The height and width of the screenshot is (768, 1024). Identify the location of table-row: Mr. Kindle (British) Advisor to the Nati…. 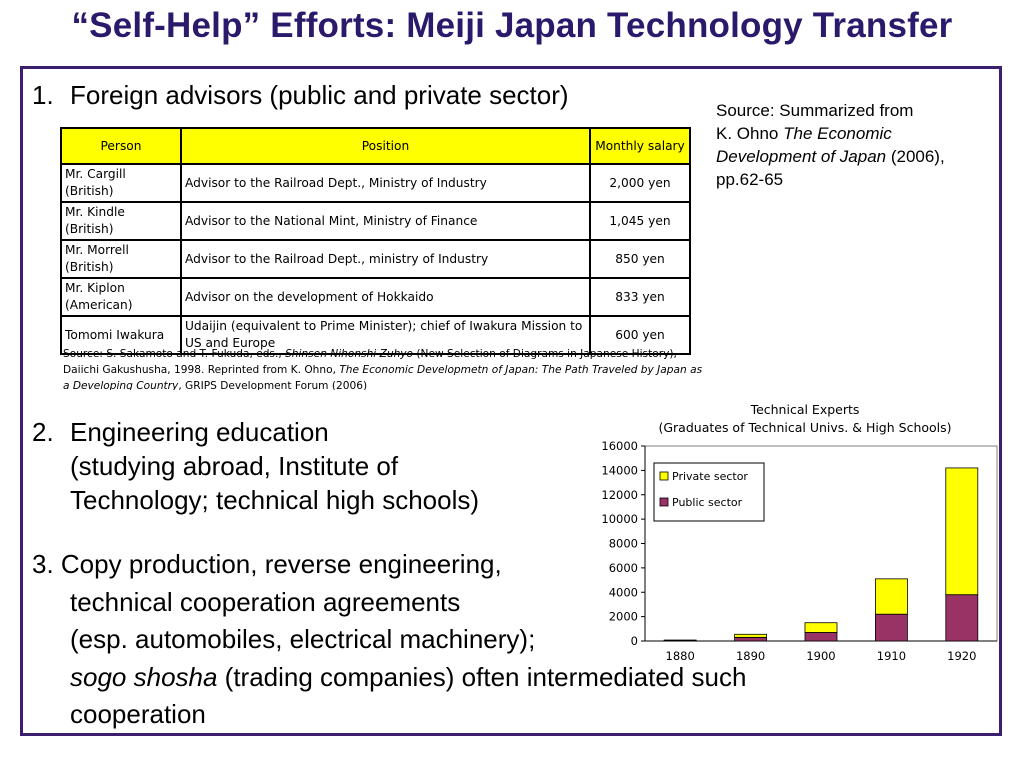
(375, 221).